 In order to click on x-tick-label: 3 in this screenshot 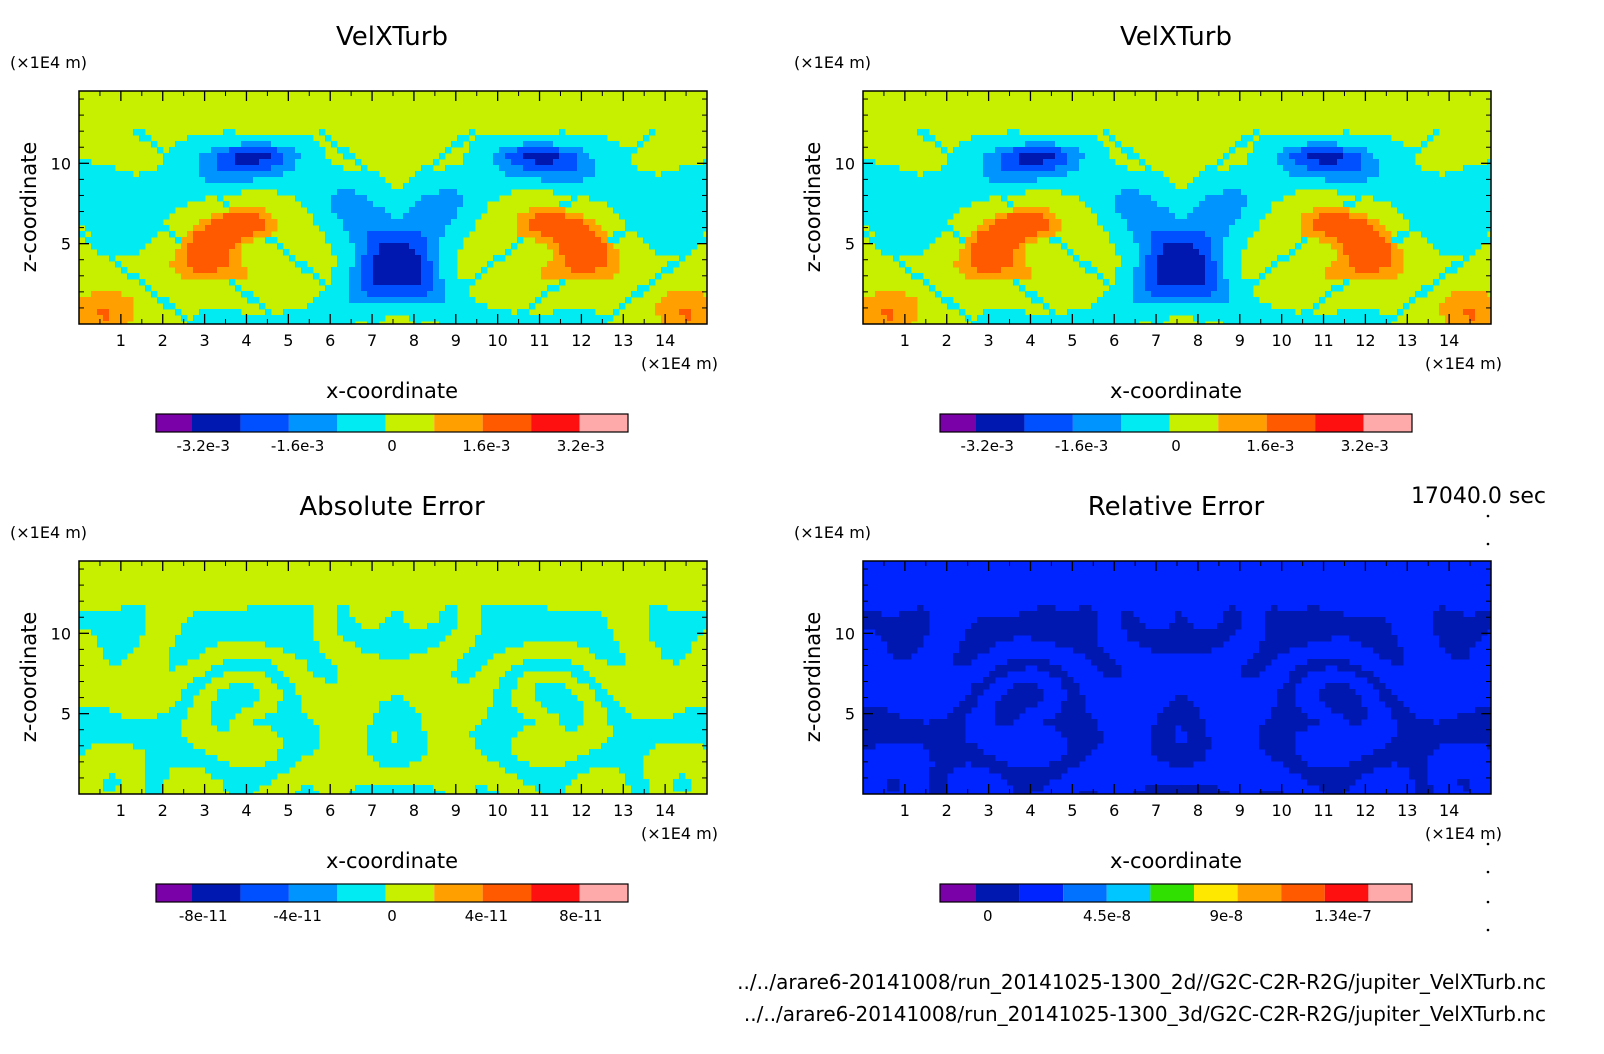, I will do `click(989, 340)`.